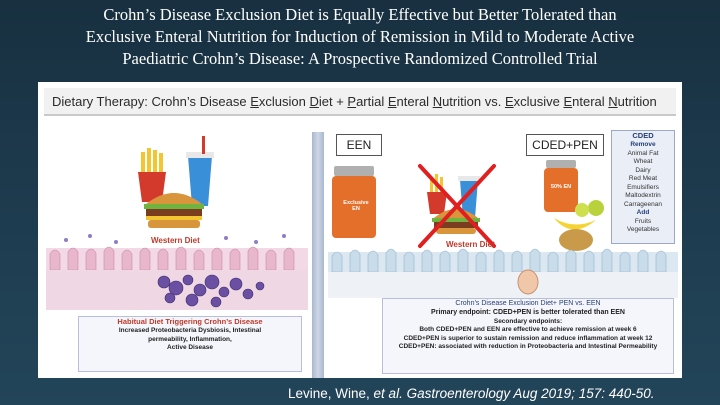 Image resolution: width=720 pixels, height=405 pixels. Describe the element at coordinates (499, 260) in the screenshot. I see `healthy-villi` at that location.